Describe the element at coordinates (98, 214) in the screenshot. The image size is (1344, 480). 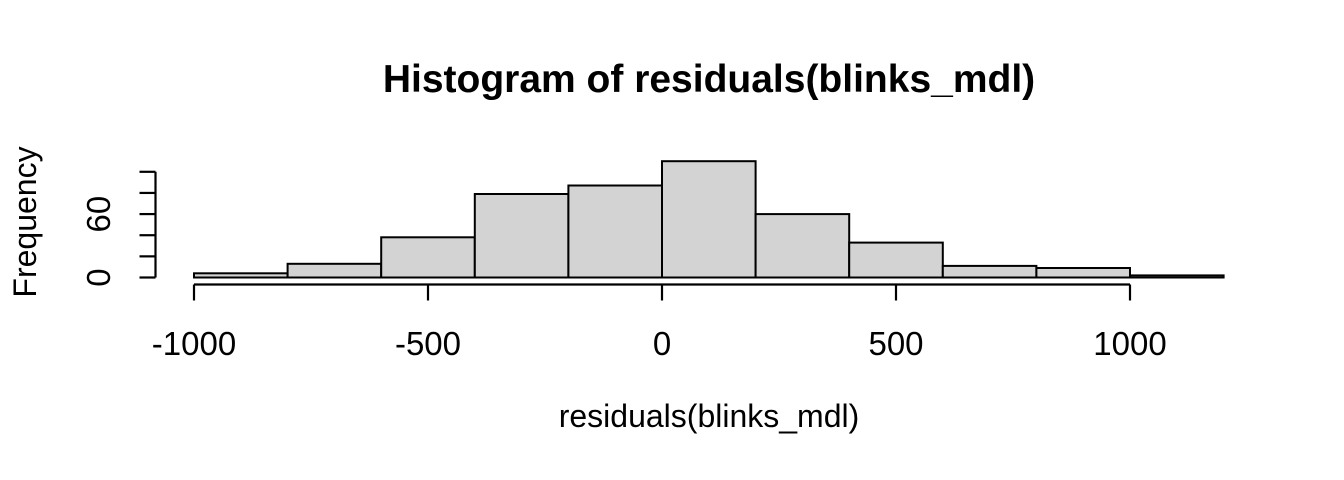
I see `y-tick-label: 60` at that location.